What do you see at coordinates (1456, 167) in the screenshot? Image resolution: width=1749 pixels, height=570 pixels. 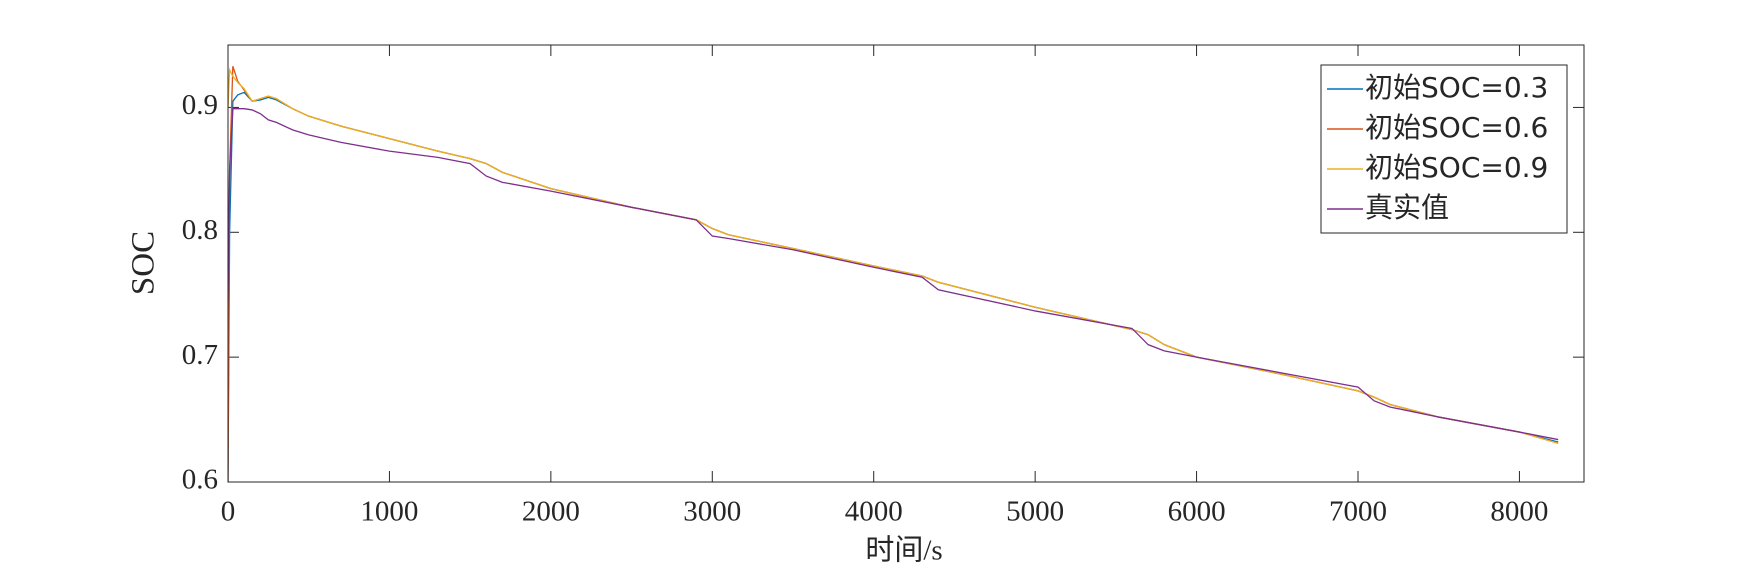 I see `legend-label: 初始SOC=0.9` at bounding box center [1456, 167].